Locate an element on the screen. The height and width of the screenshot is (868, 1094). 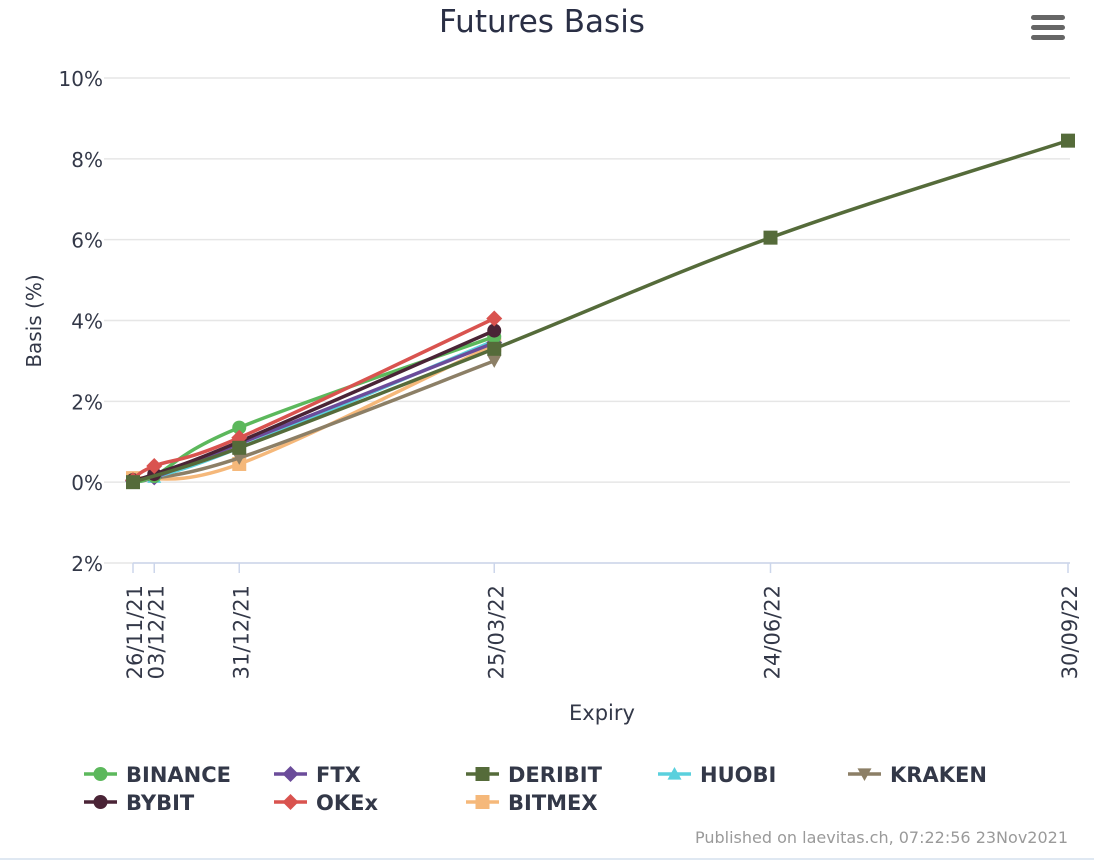
x-tick-label: 26/11/21 is located at coordinates (135, 632).